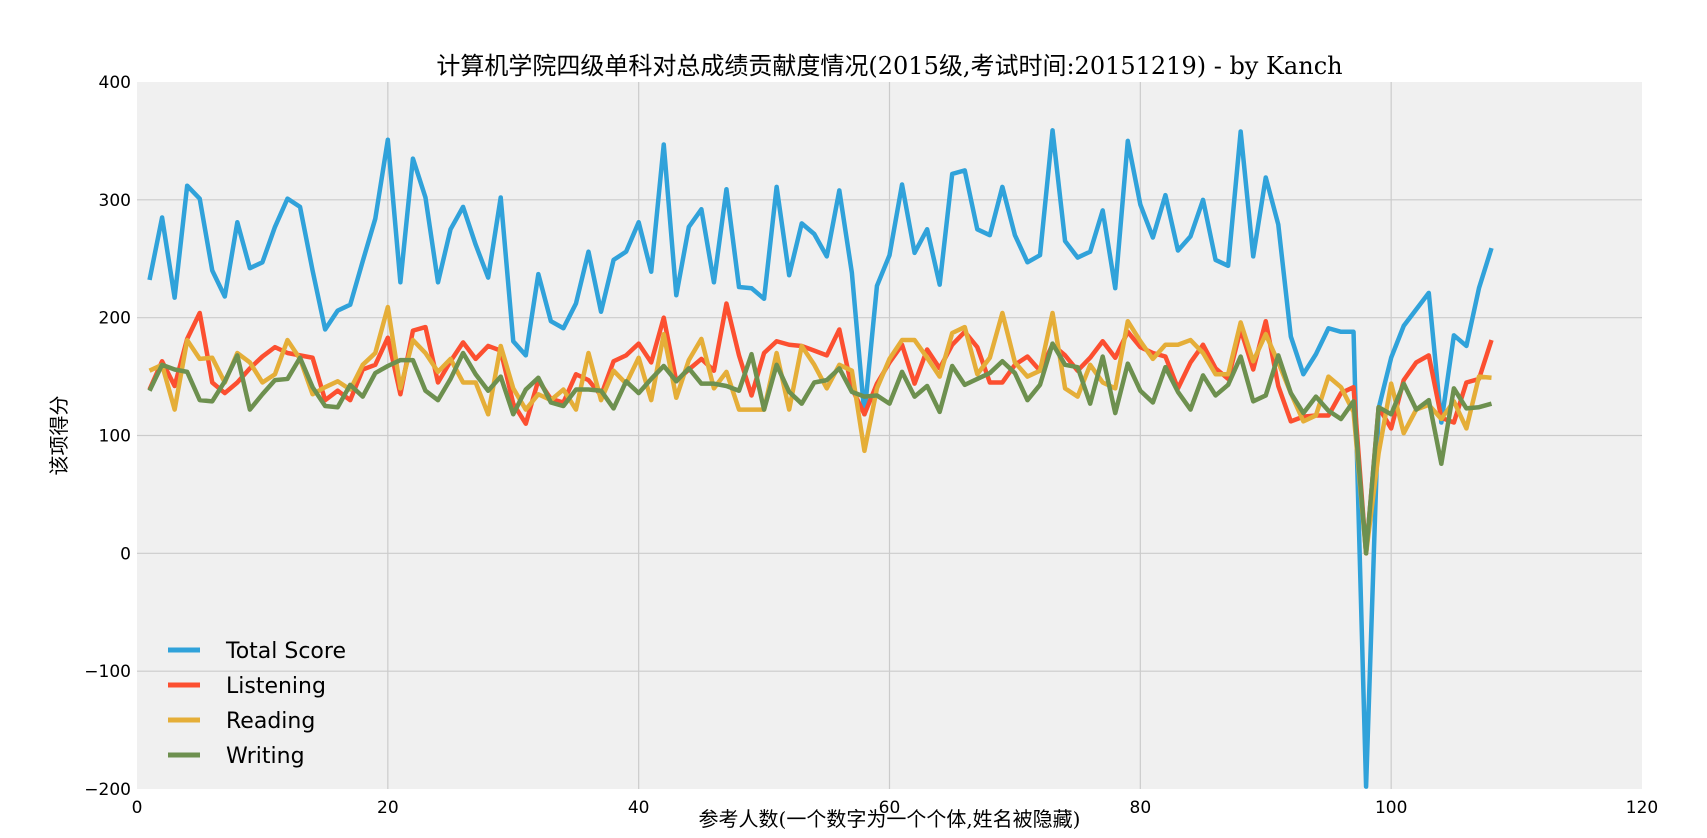 This screenshot has width=1707, height=838. Describe the element at coordinates (1141, 808) in the screenshot. I see `x-tick-label: 80` at that location.